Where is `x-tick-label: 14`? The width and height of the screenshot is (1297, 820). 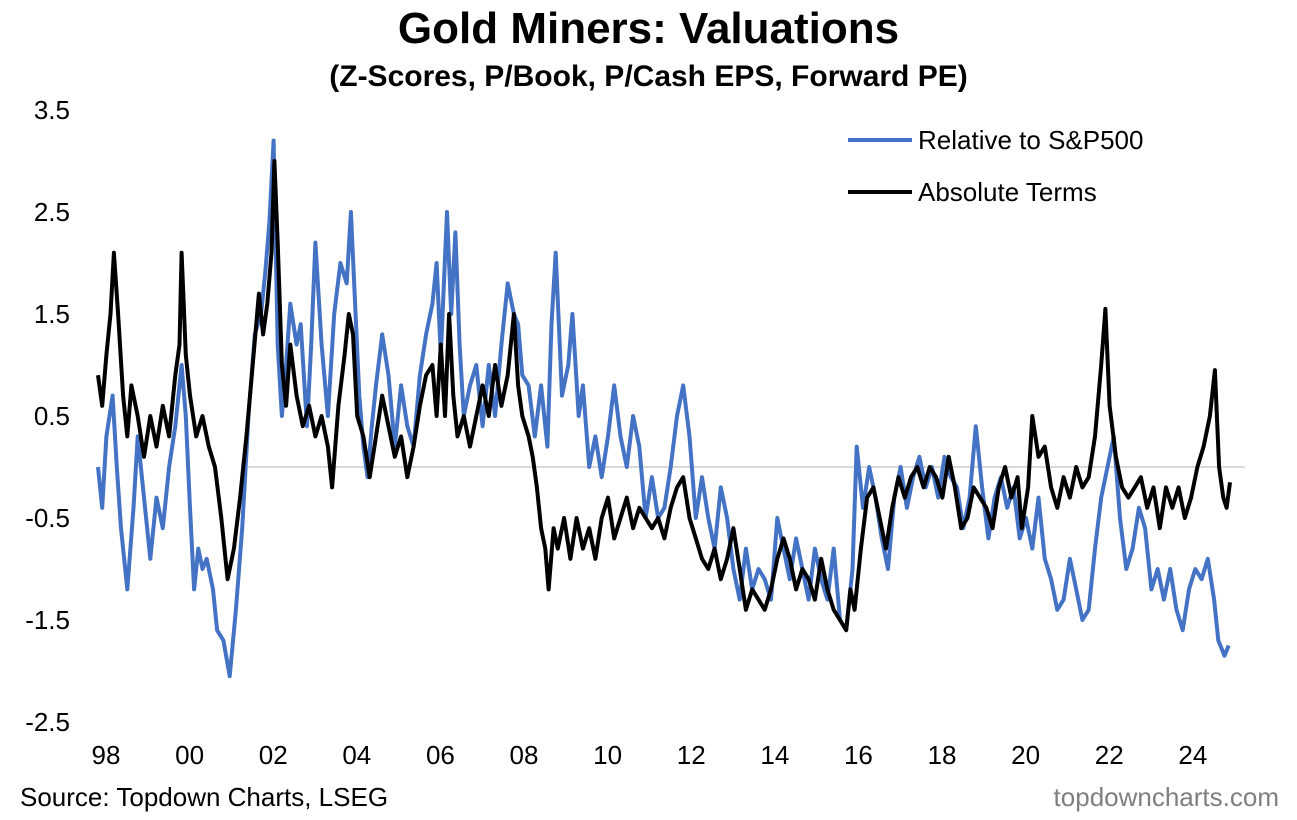
x-tick-label: 14 is located at coordinates (774, 755).